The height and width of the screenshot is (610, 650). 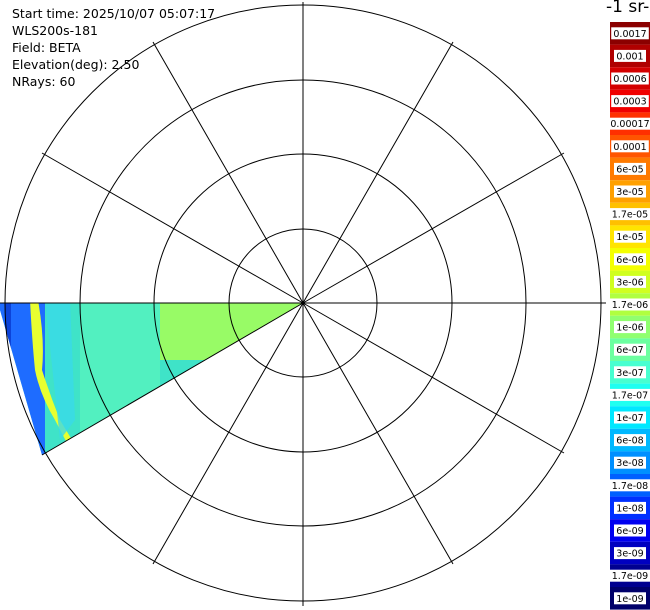 I want to click on scan-sector, so click(x=151, y=379).